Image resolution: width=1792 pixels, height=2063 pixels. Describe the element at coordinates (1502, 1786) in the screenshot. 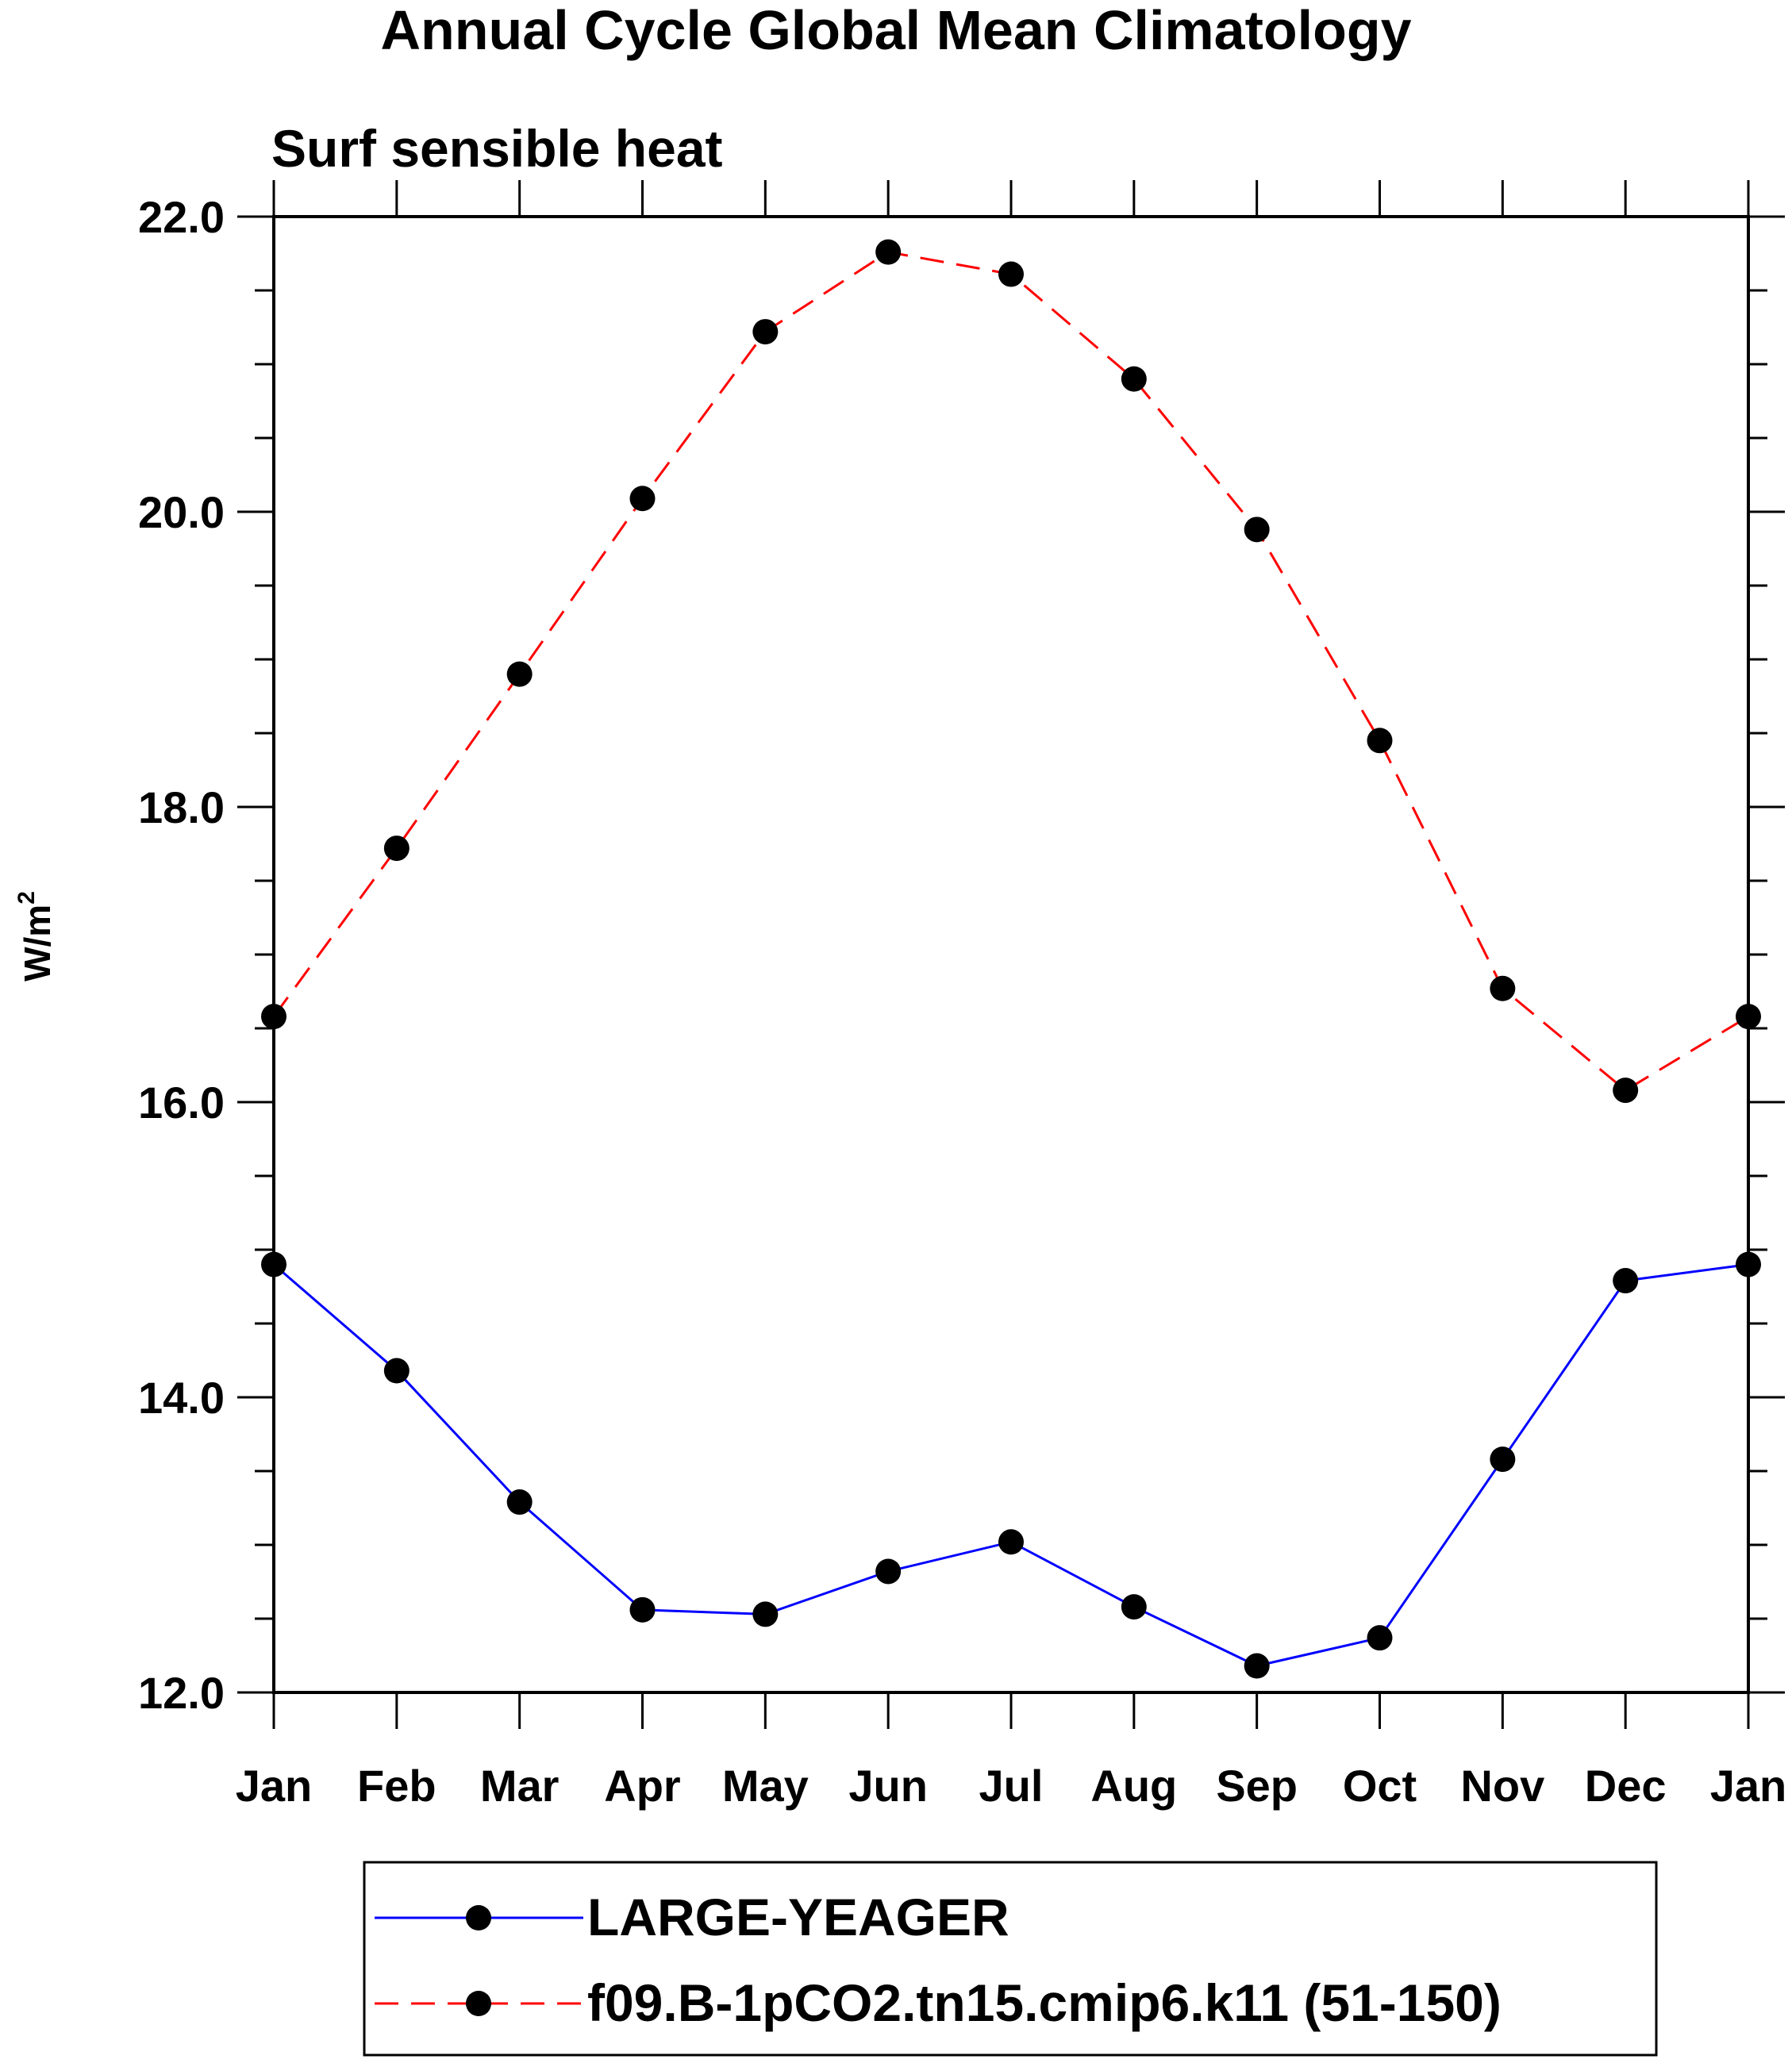

I see `x-tick-label: Nov` at that location.